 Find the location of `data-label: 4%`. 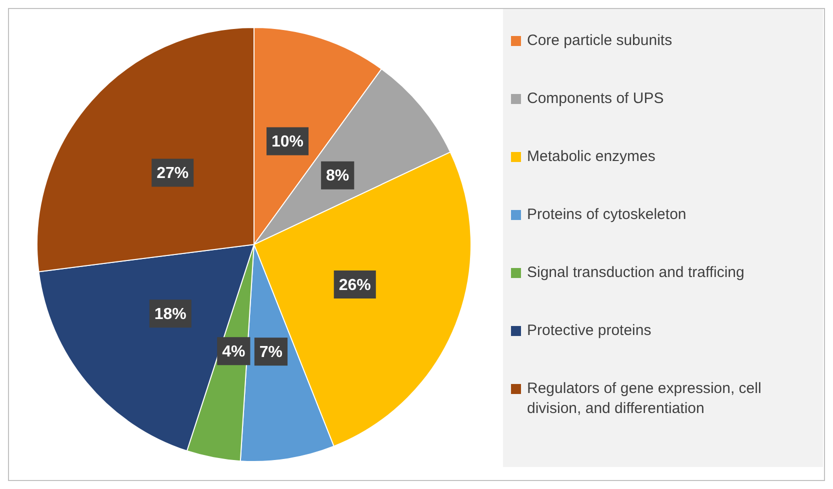

data-label: 4% is located at coordinates (234, 351).